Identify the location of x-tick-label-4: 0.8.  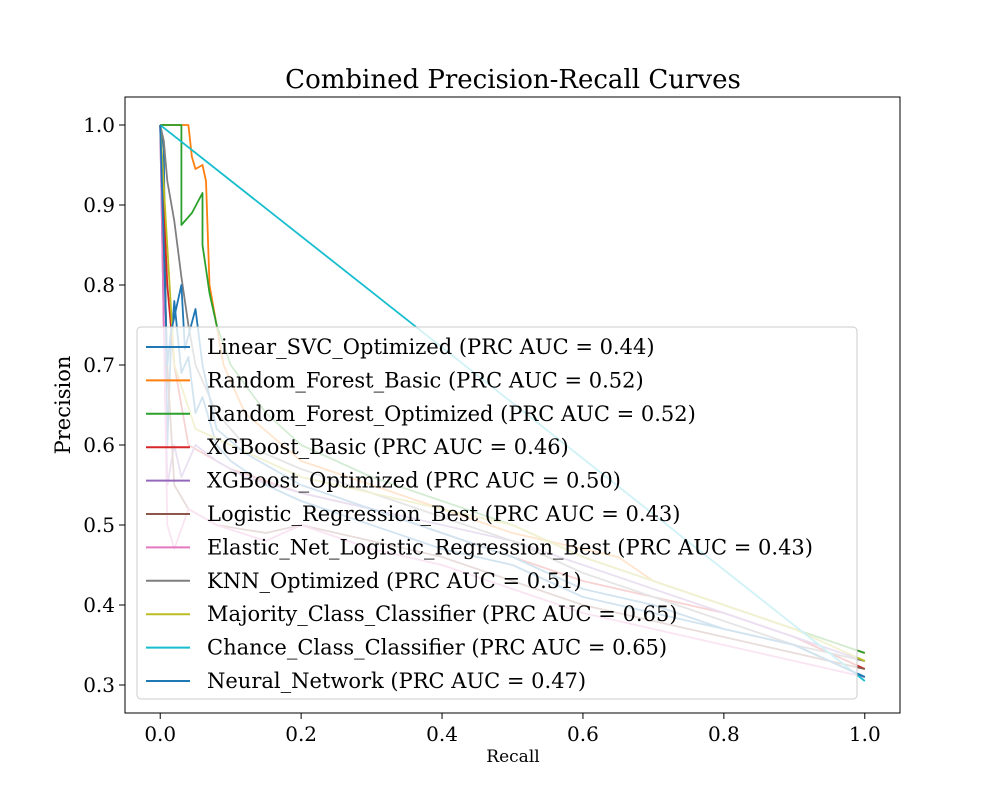
(724, 734).